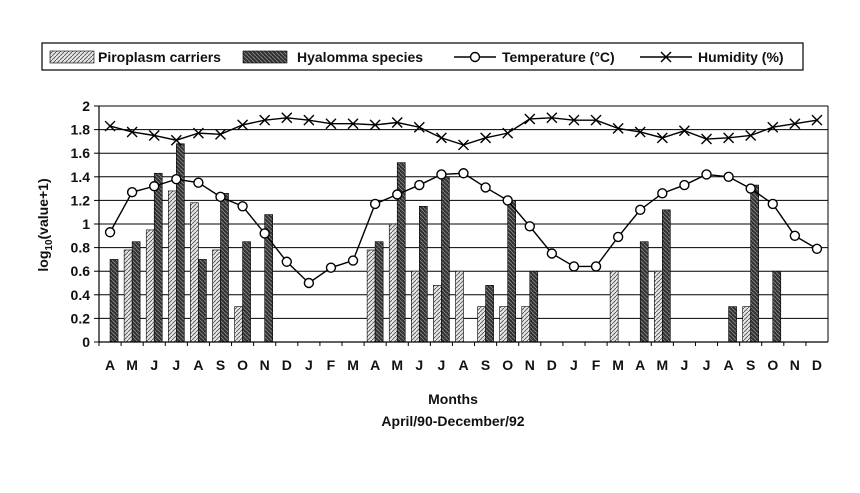  I want to click on x-tick-label: O, so click(242, 365).